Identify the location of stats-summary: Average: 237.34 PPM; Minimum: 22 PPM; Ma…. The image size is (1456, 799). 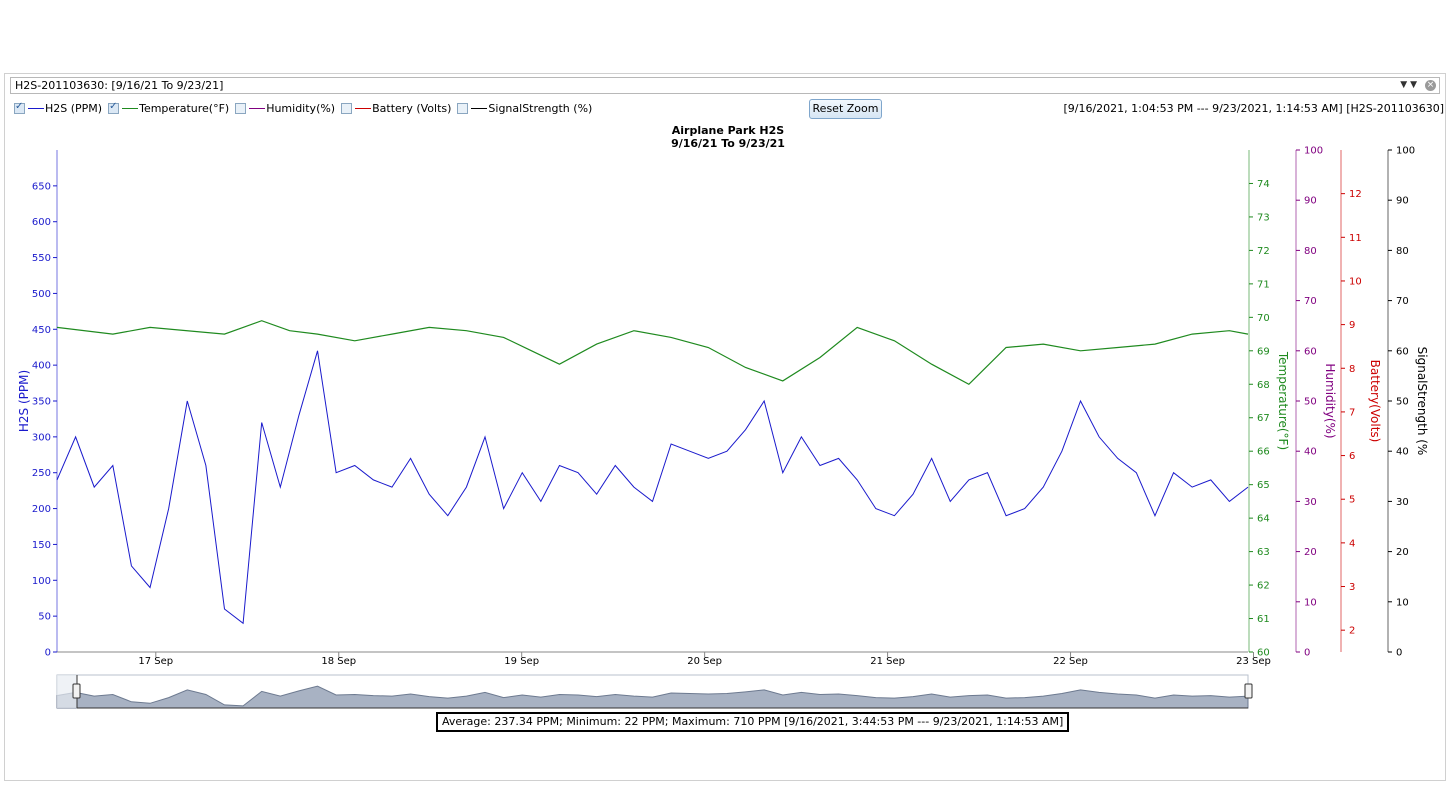
(753, 722).